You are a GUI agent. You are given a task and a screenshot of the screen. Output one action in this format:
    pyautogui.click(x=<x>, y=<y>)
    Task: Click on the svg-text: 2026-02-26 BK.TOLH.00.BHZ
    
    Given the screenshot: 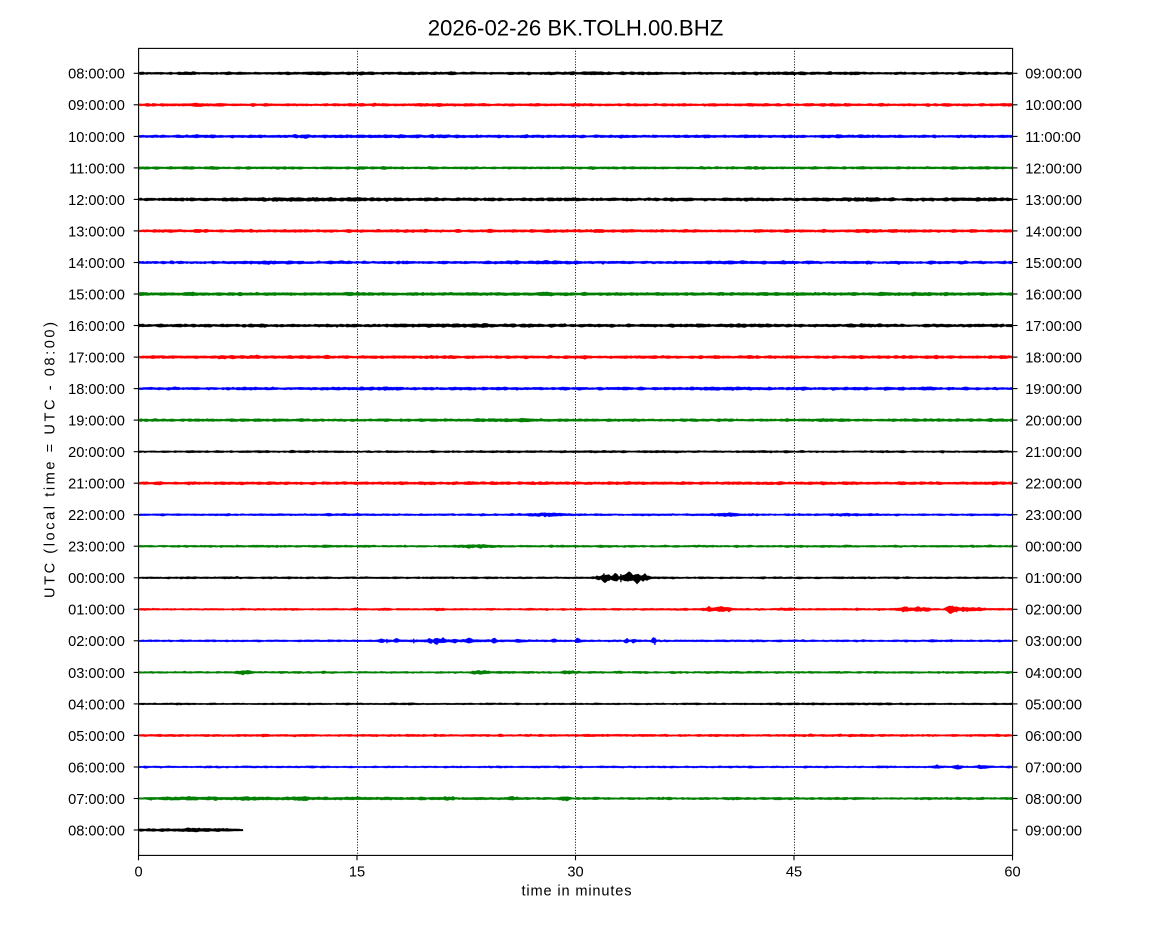 What is the action you would take?
    pyautogui.click(x=576, y=28)
    